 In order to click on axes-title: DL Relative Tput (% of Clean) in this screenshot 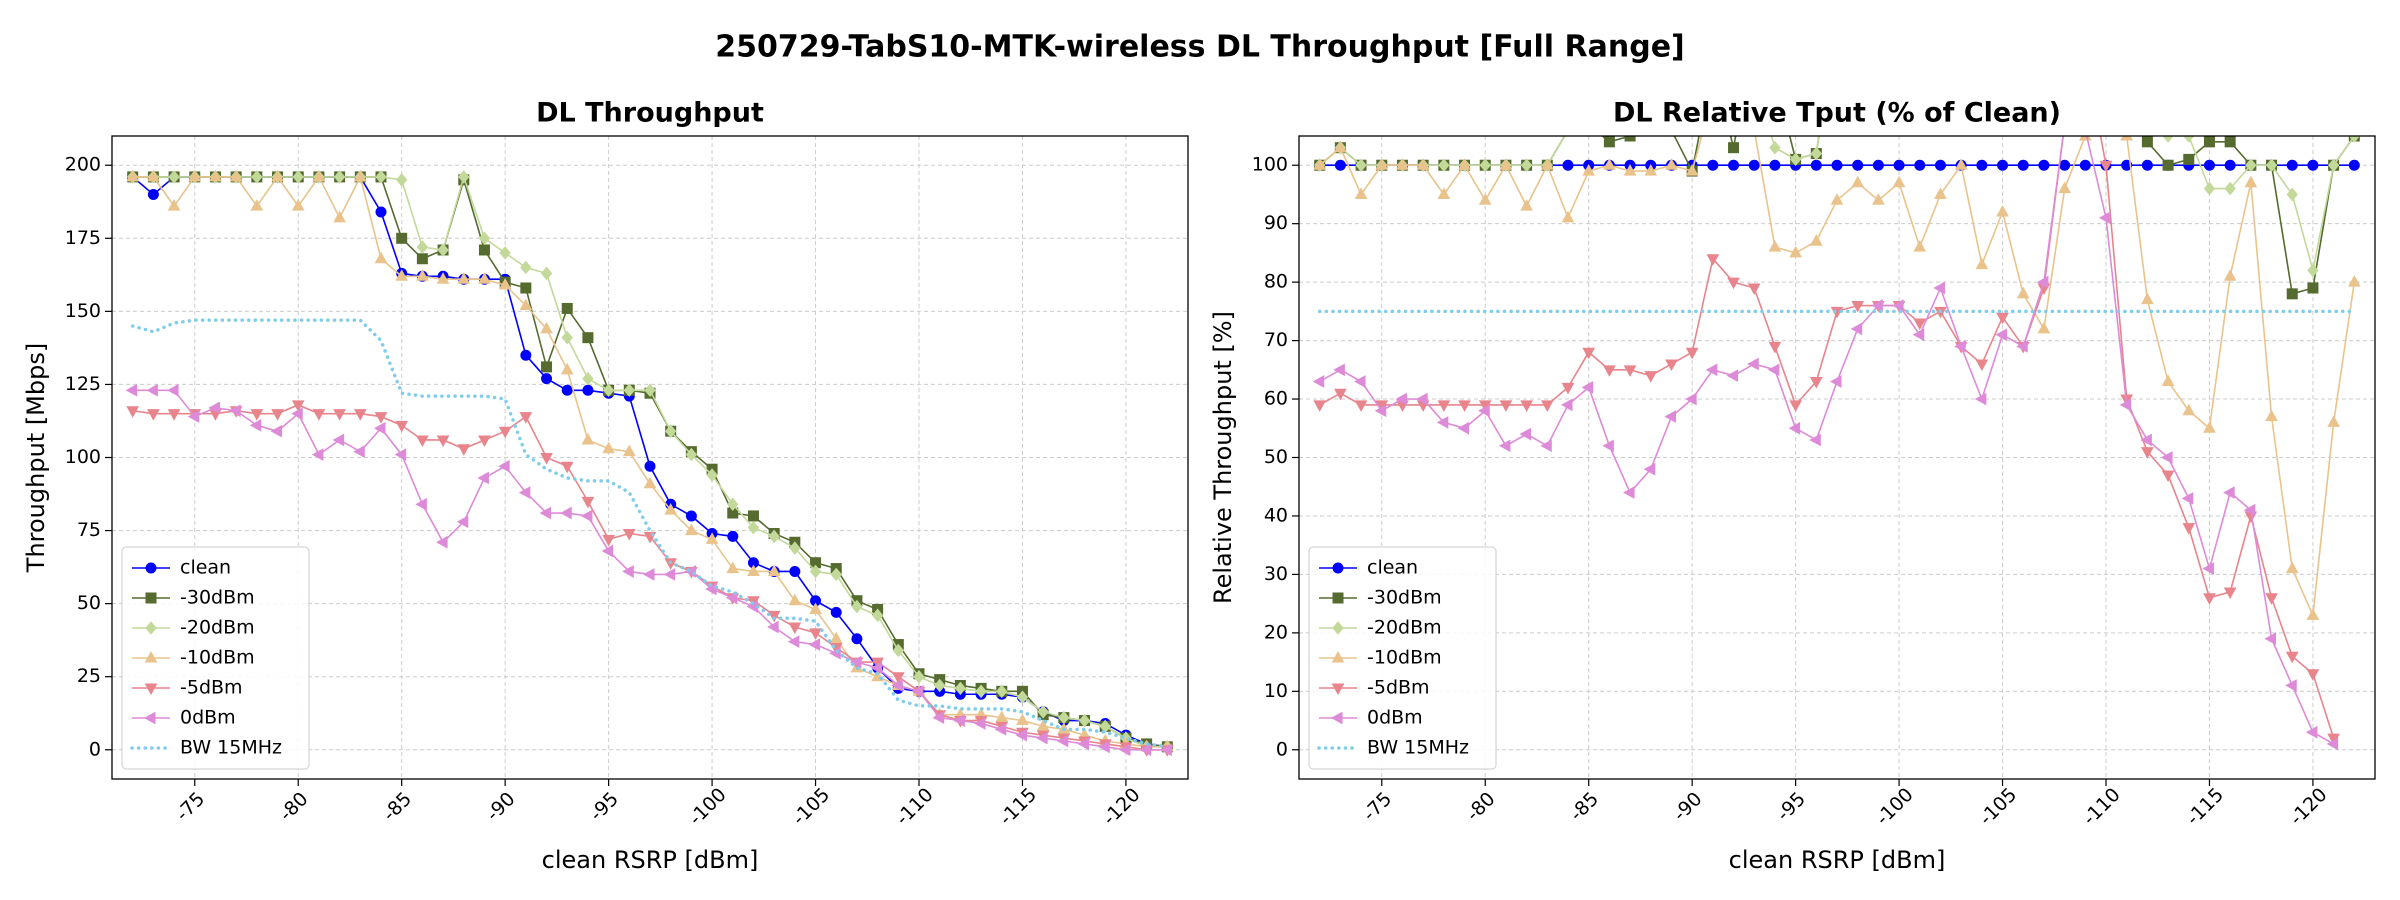, I will do `click(1837, 113)`.